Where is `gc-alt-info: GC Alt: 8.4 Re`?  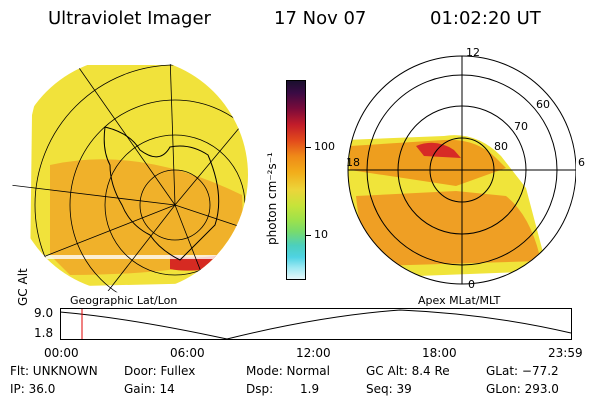
gc-alt-info: GC Alt: 8.4 Re is located at coordinates (408, 371).